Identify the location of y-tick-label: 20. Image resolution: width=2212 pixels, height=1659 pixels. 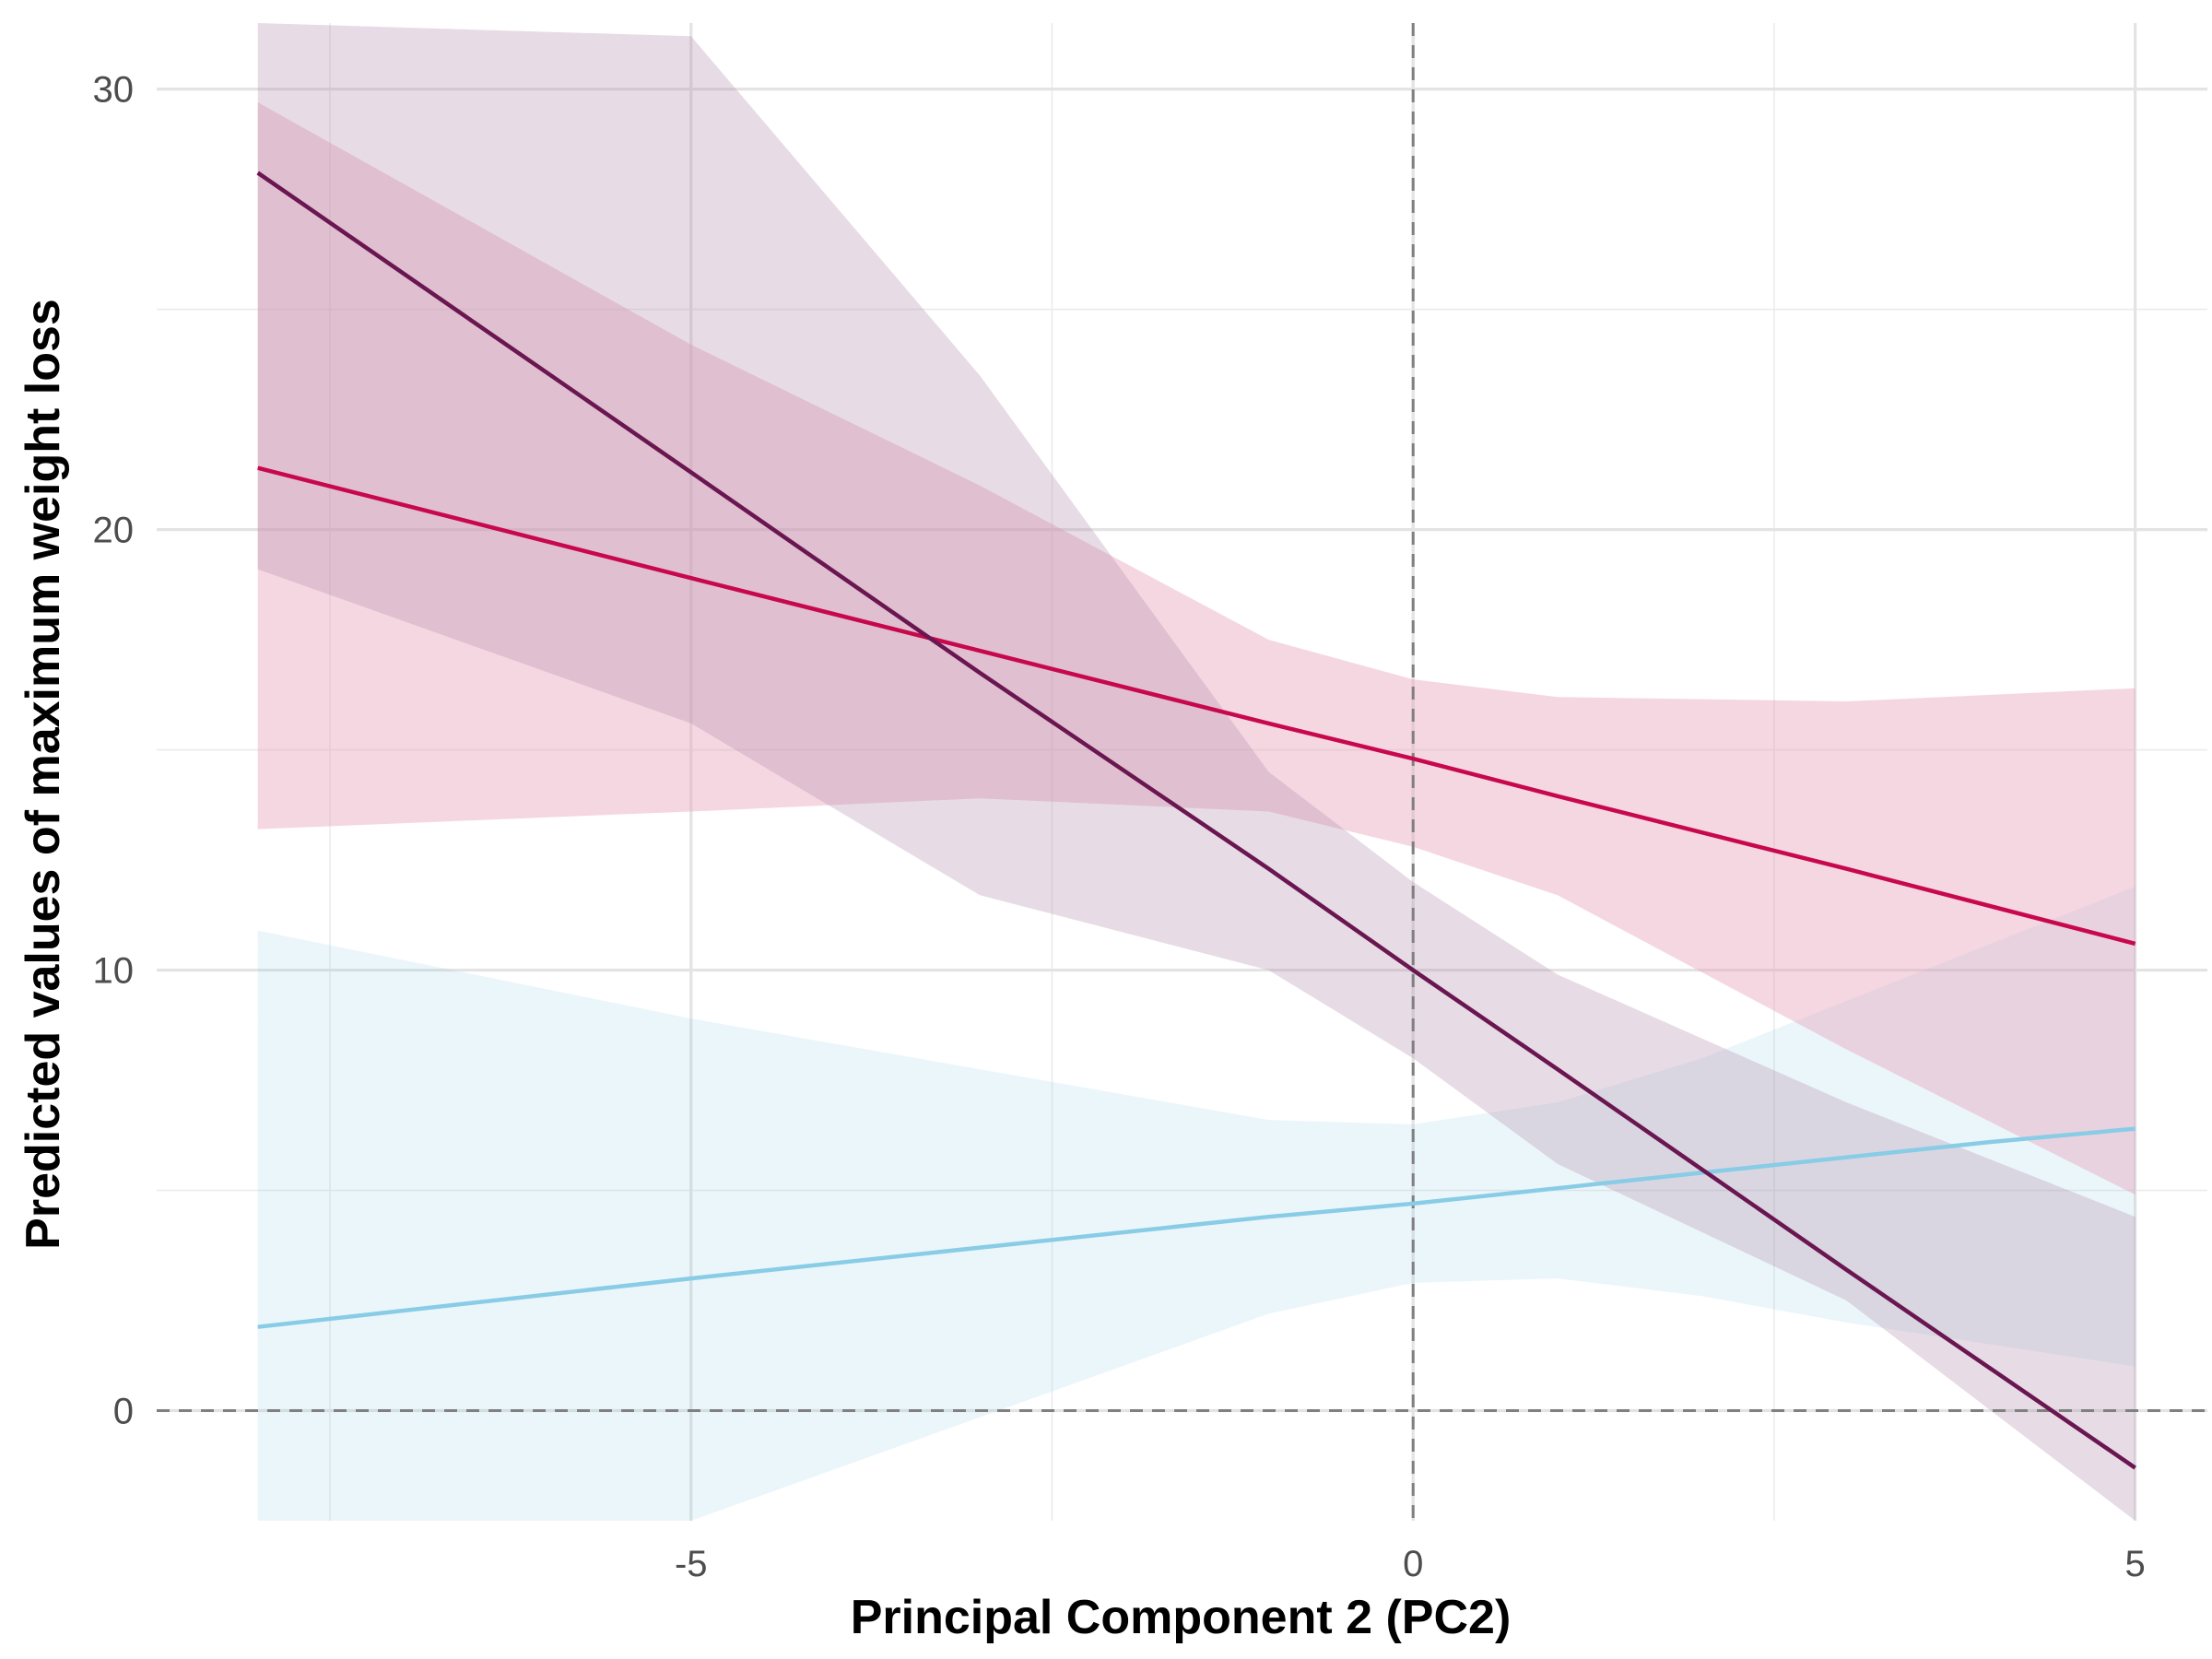
(114, 531).